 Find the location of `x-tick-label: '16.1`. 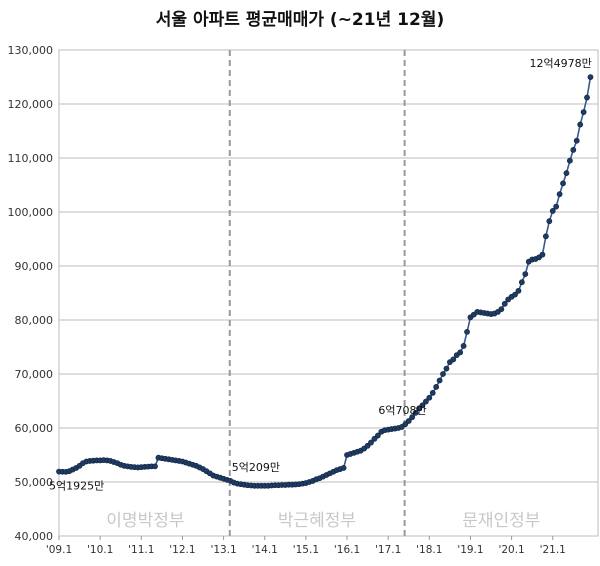

x-tick-label: '16.1 is located at coordinates (347, 550).